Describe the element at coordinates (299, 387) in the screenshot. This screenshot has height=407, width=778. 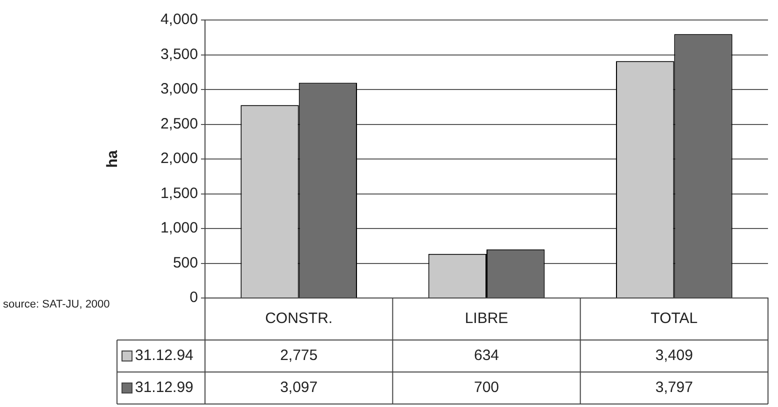
I see `data-label: 3,097` at that location.